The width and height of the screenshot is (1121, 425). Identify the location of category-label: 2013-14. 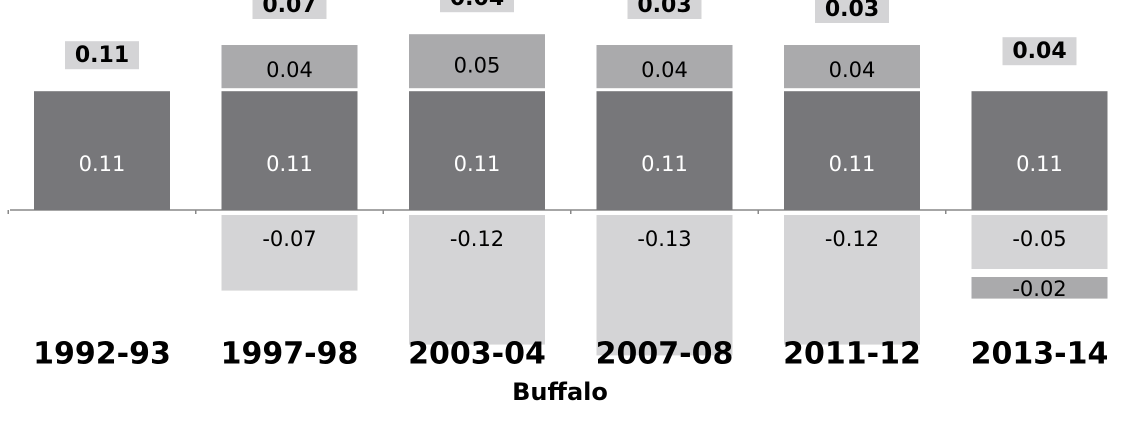
(1040, 354).